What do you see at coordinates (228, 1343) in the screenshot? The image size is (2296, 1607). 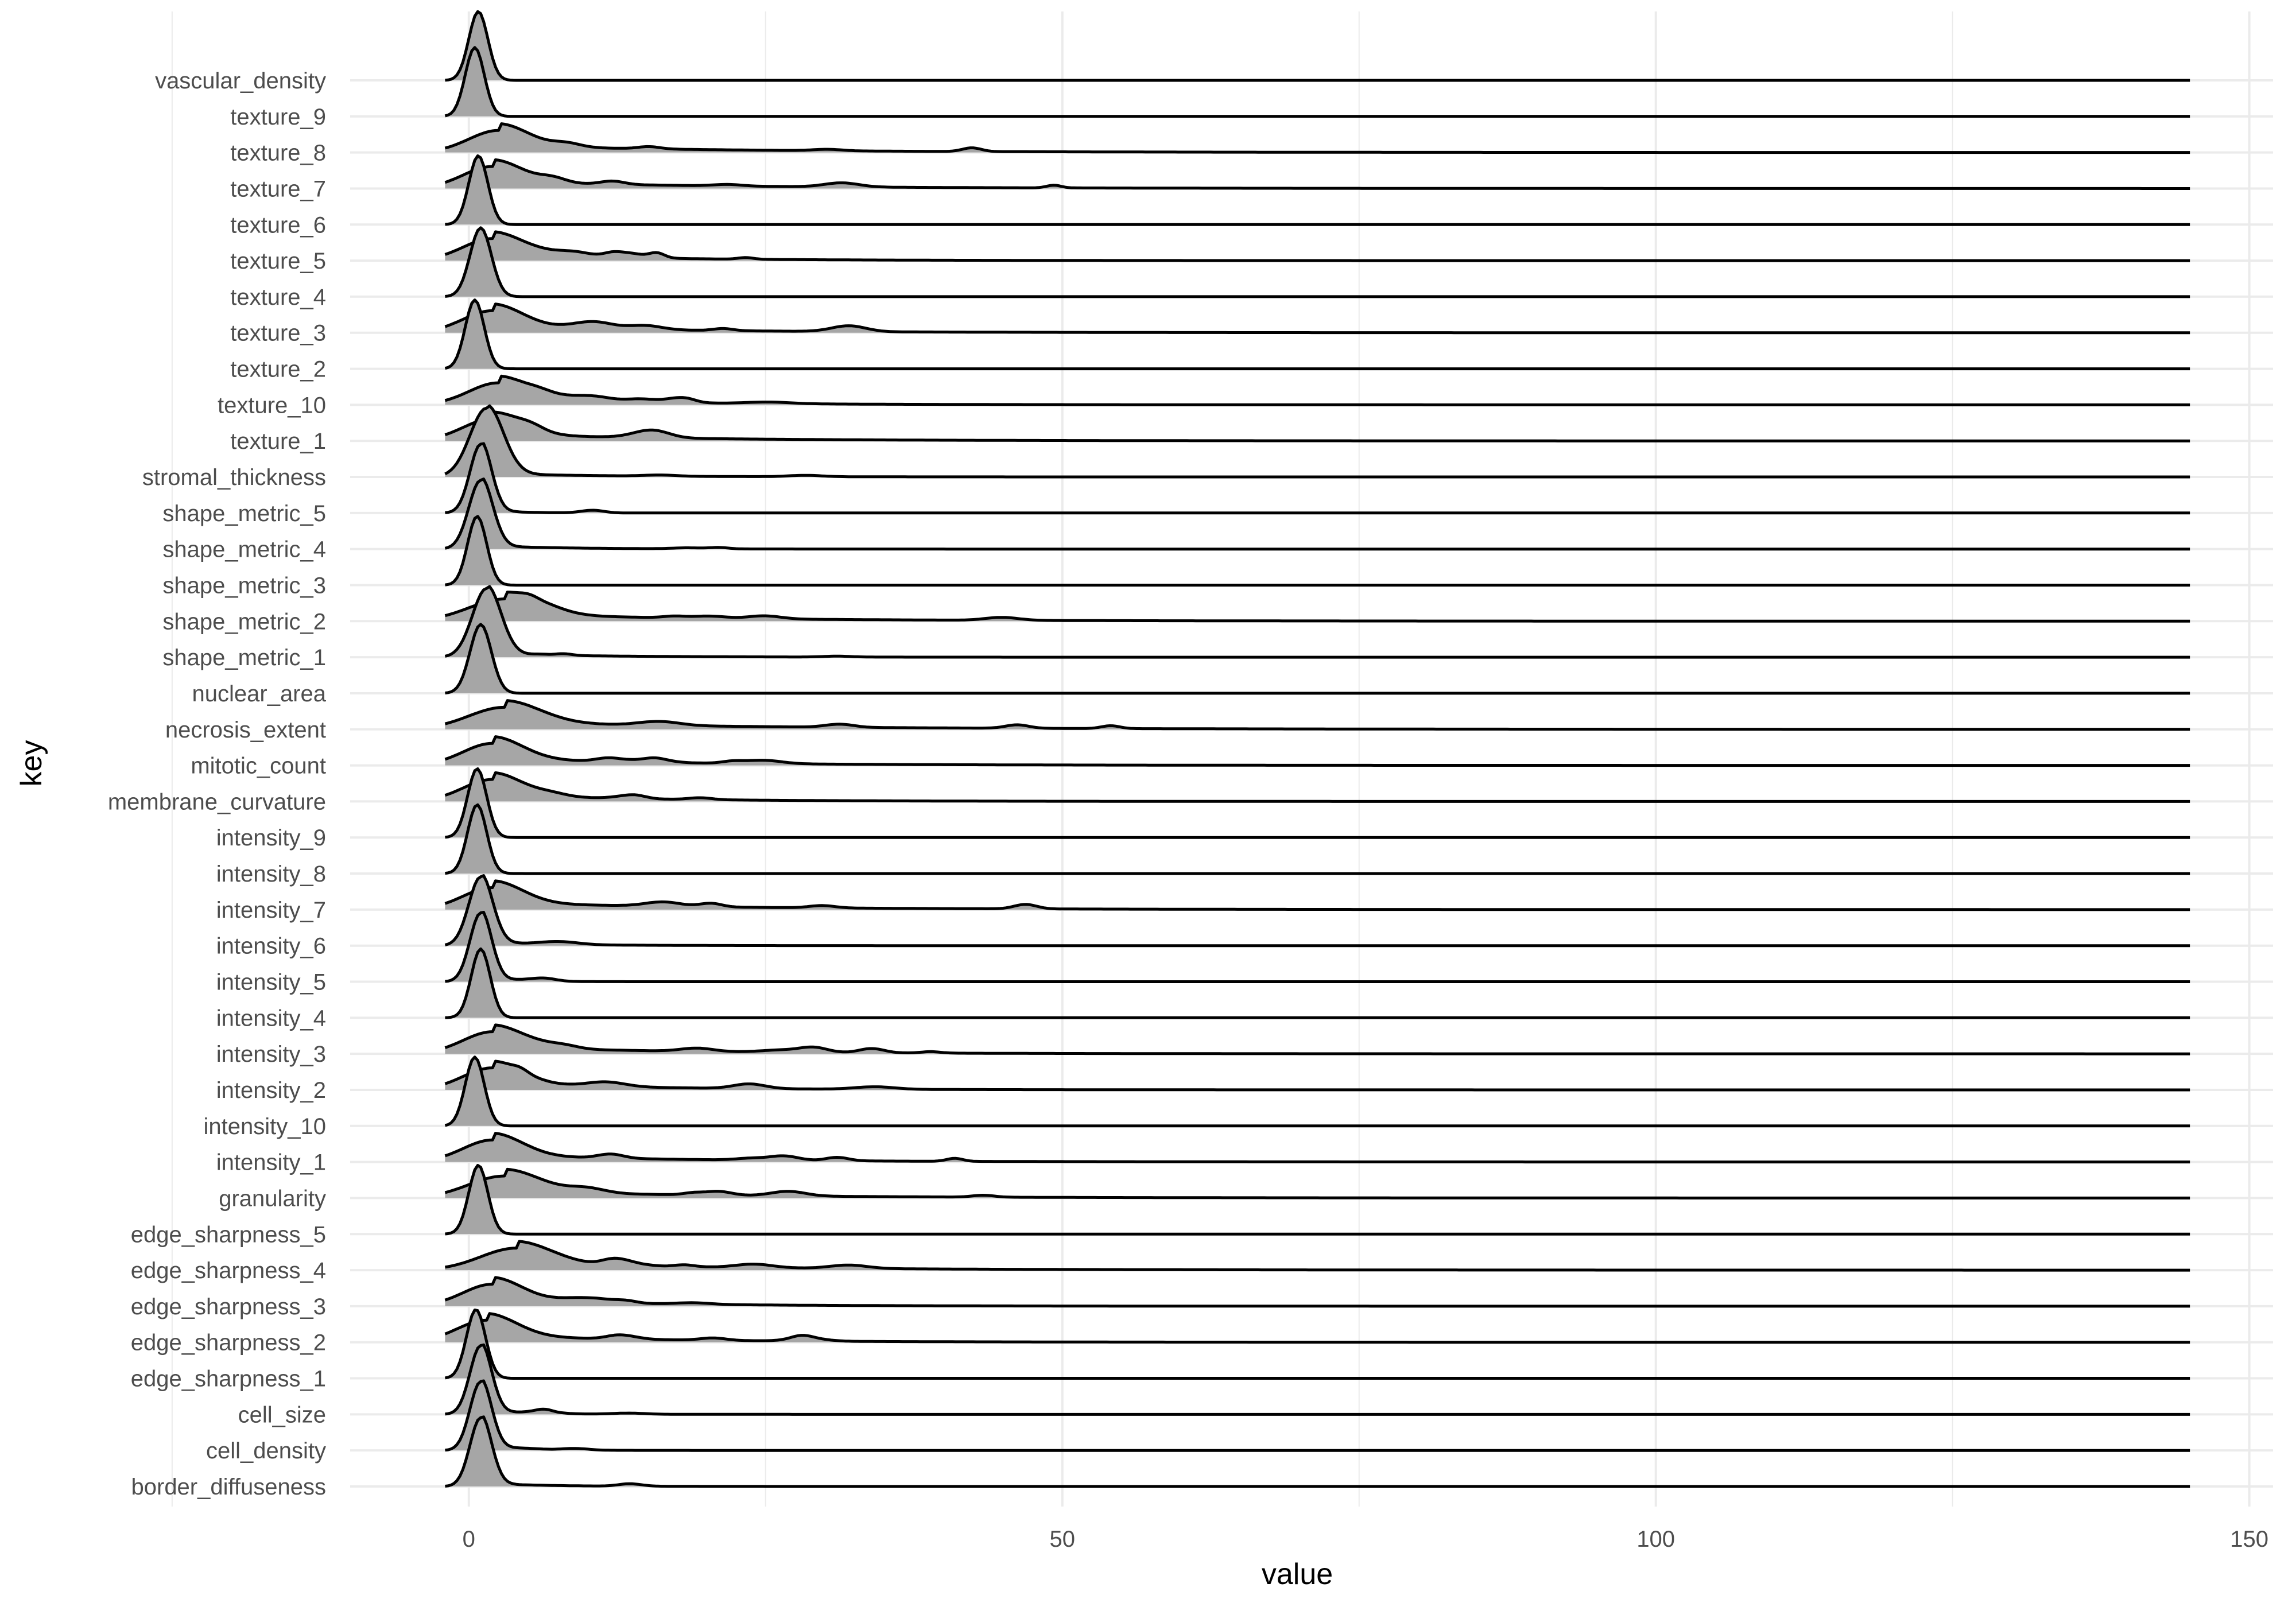 I see `y-tick-label: edge_sharpness_2` at bounding box center [228, 1343].